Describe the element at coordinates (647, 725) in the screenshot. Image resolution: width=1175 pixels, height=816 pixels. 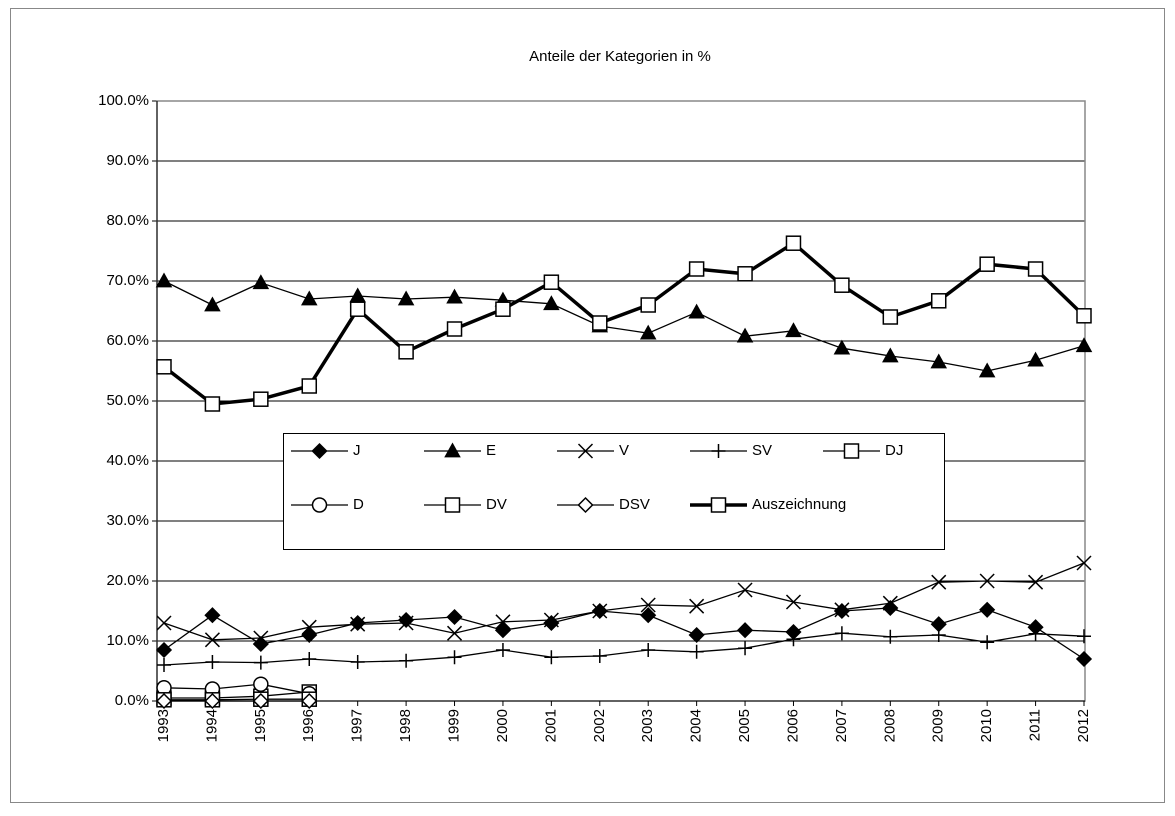
I see `x-tick-label: 2003` at that location.